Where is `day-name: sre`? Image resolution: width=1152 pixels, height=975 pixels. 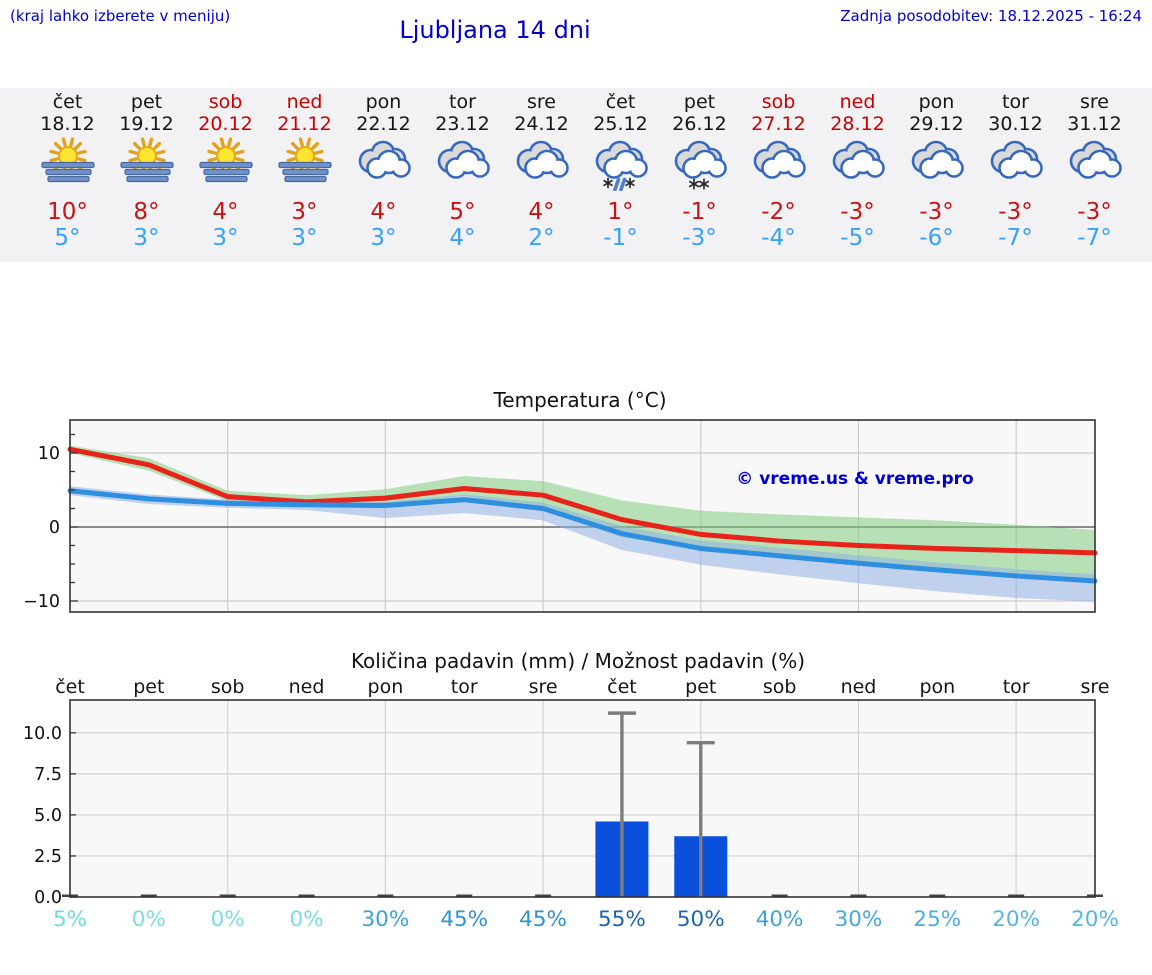
day-name: sre is located at coordinates (541, 102).